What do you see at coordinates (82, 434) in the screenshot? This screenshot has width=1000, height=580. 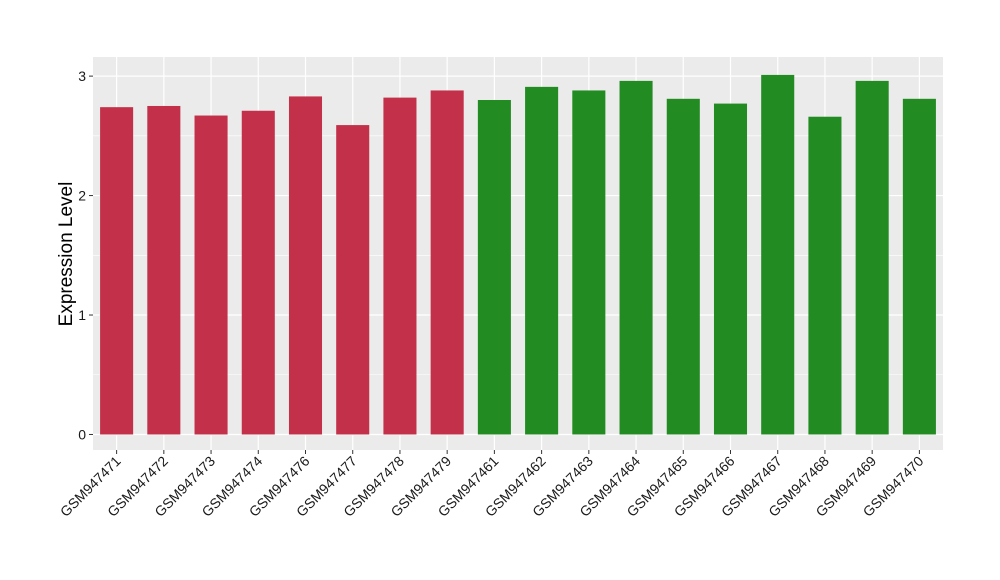 I see `y-tick-label: 0` at bounding box center [82, 434].